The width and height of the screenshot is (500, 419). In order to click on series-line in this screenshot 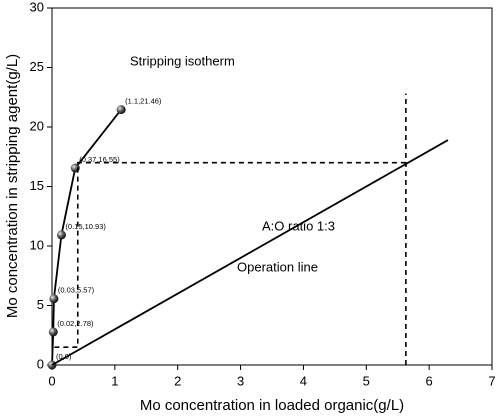, I will do `click(86, 237)`.